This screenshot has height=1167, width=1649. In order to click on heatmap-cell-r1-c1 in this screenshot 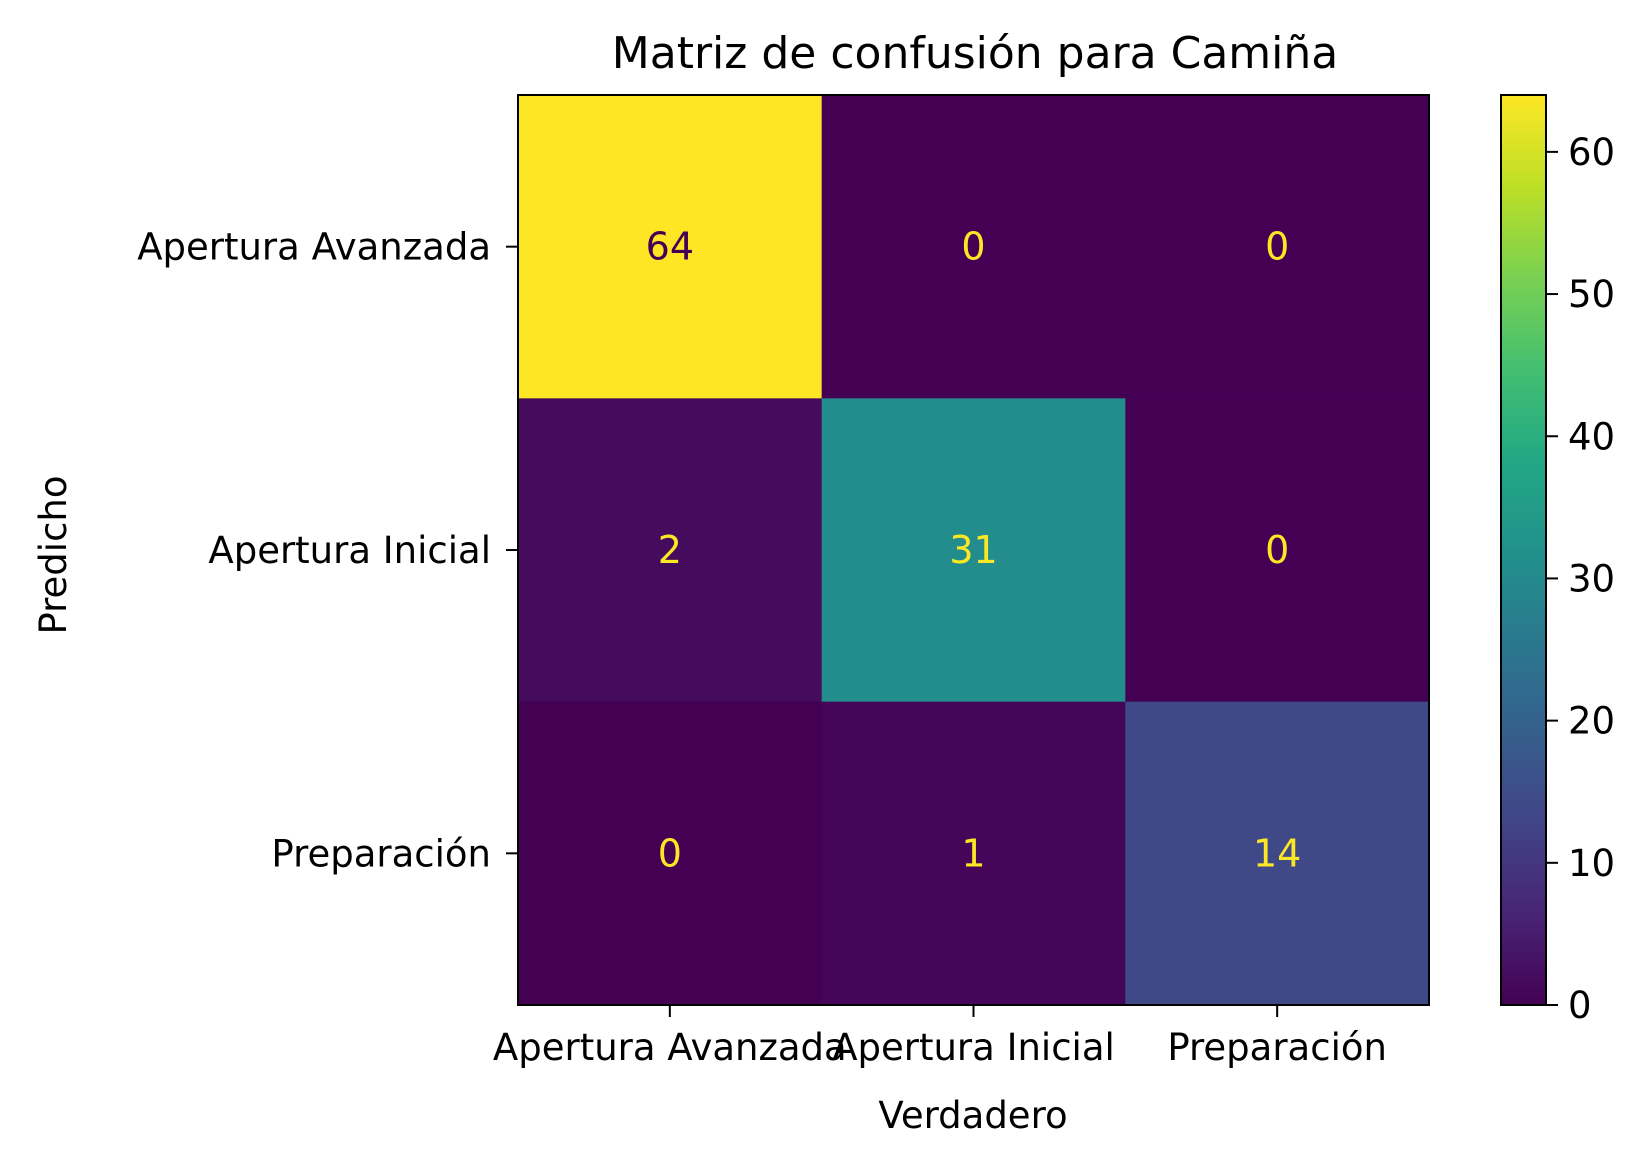, I will do `click(973, 550)`.